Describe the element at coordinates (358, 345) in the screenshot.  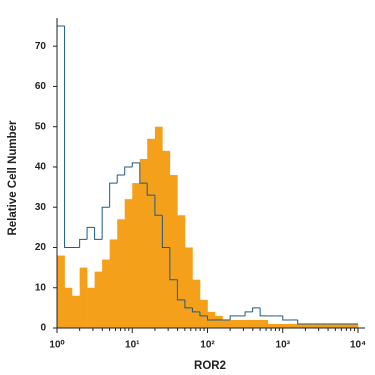
I see `x-tick-label: 10⁴` at that location.